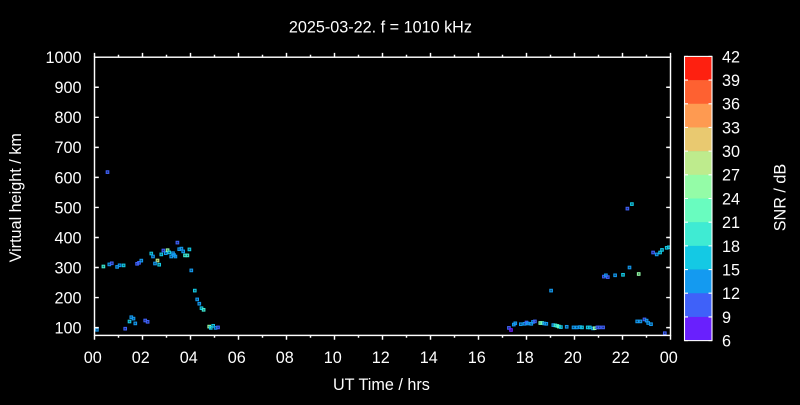 Image resolution: width=800 pixels, height=405 pixels. Describe the element at coordinates (731, 152) in the screenshot. I see `svg-text: 30` at that location.